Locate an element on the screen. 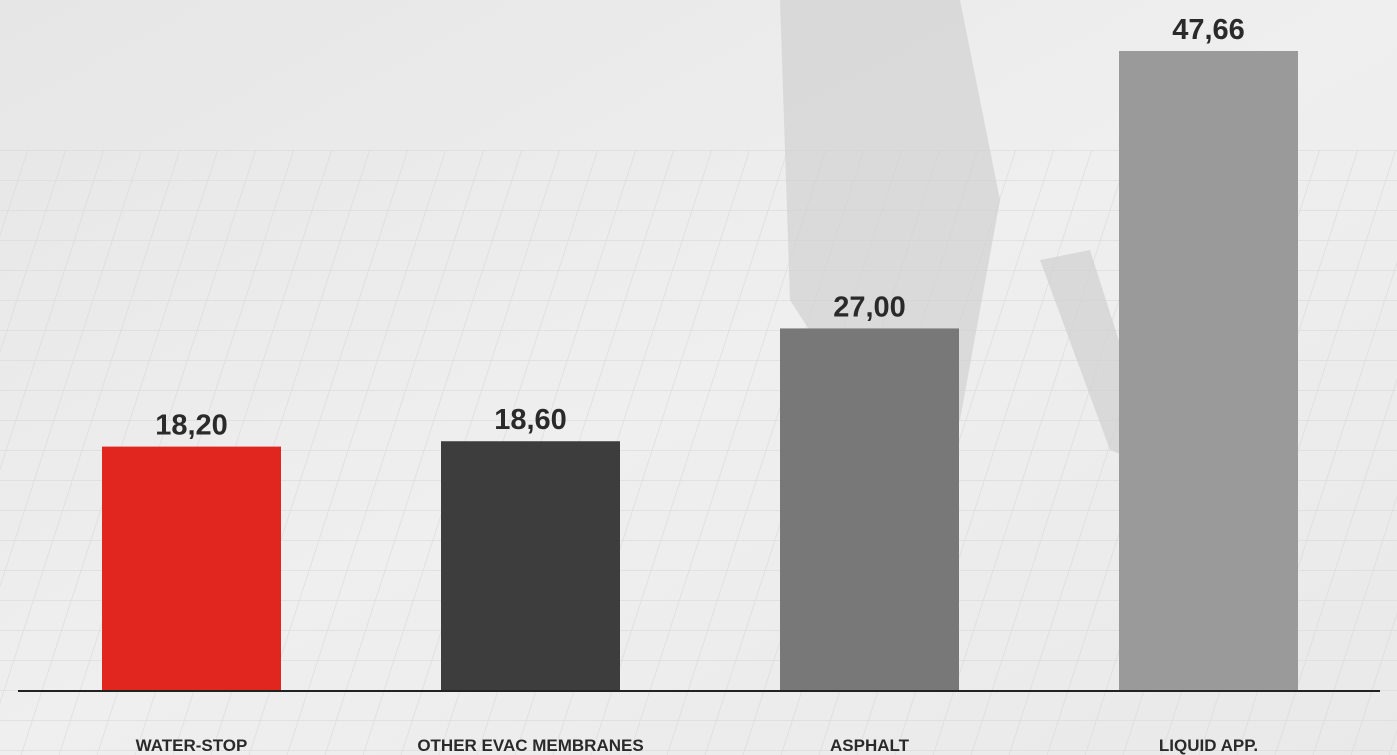 This screenshot has height=755, width=1397. value-label: 18,60 is located at coordinates (530, 420).